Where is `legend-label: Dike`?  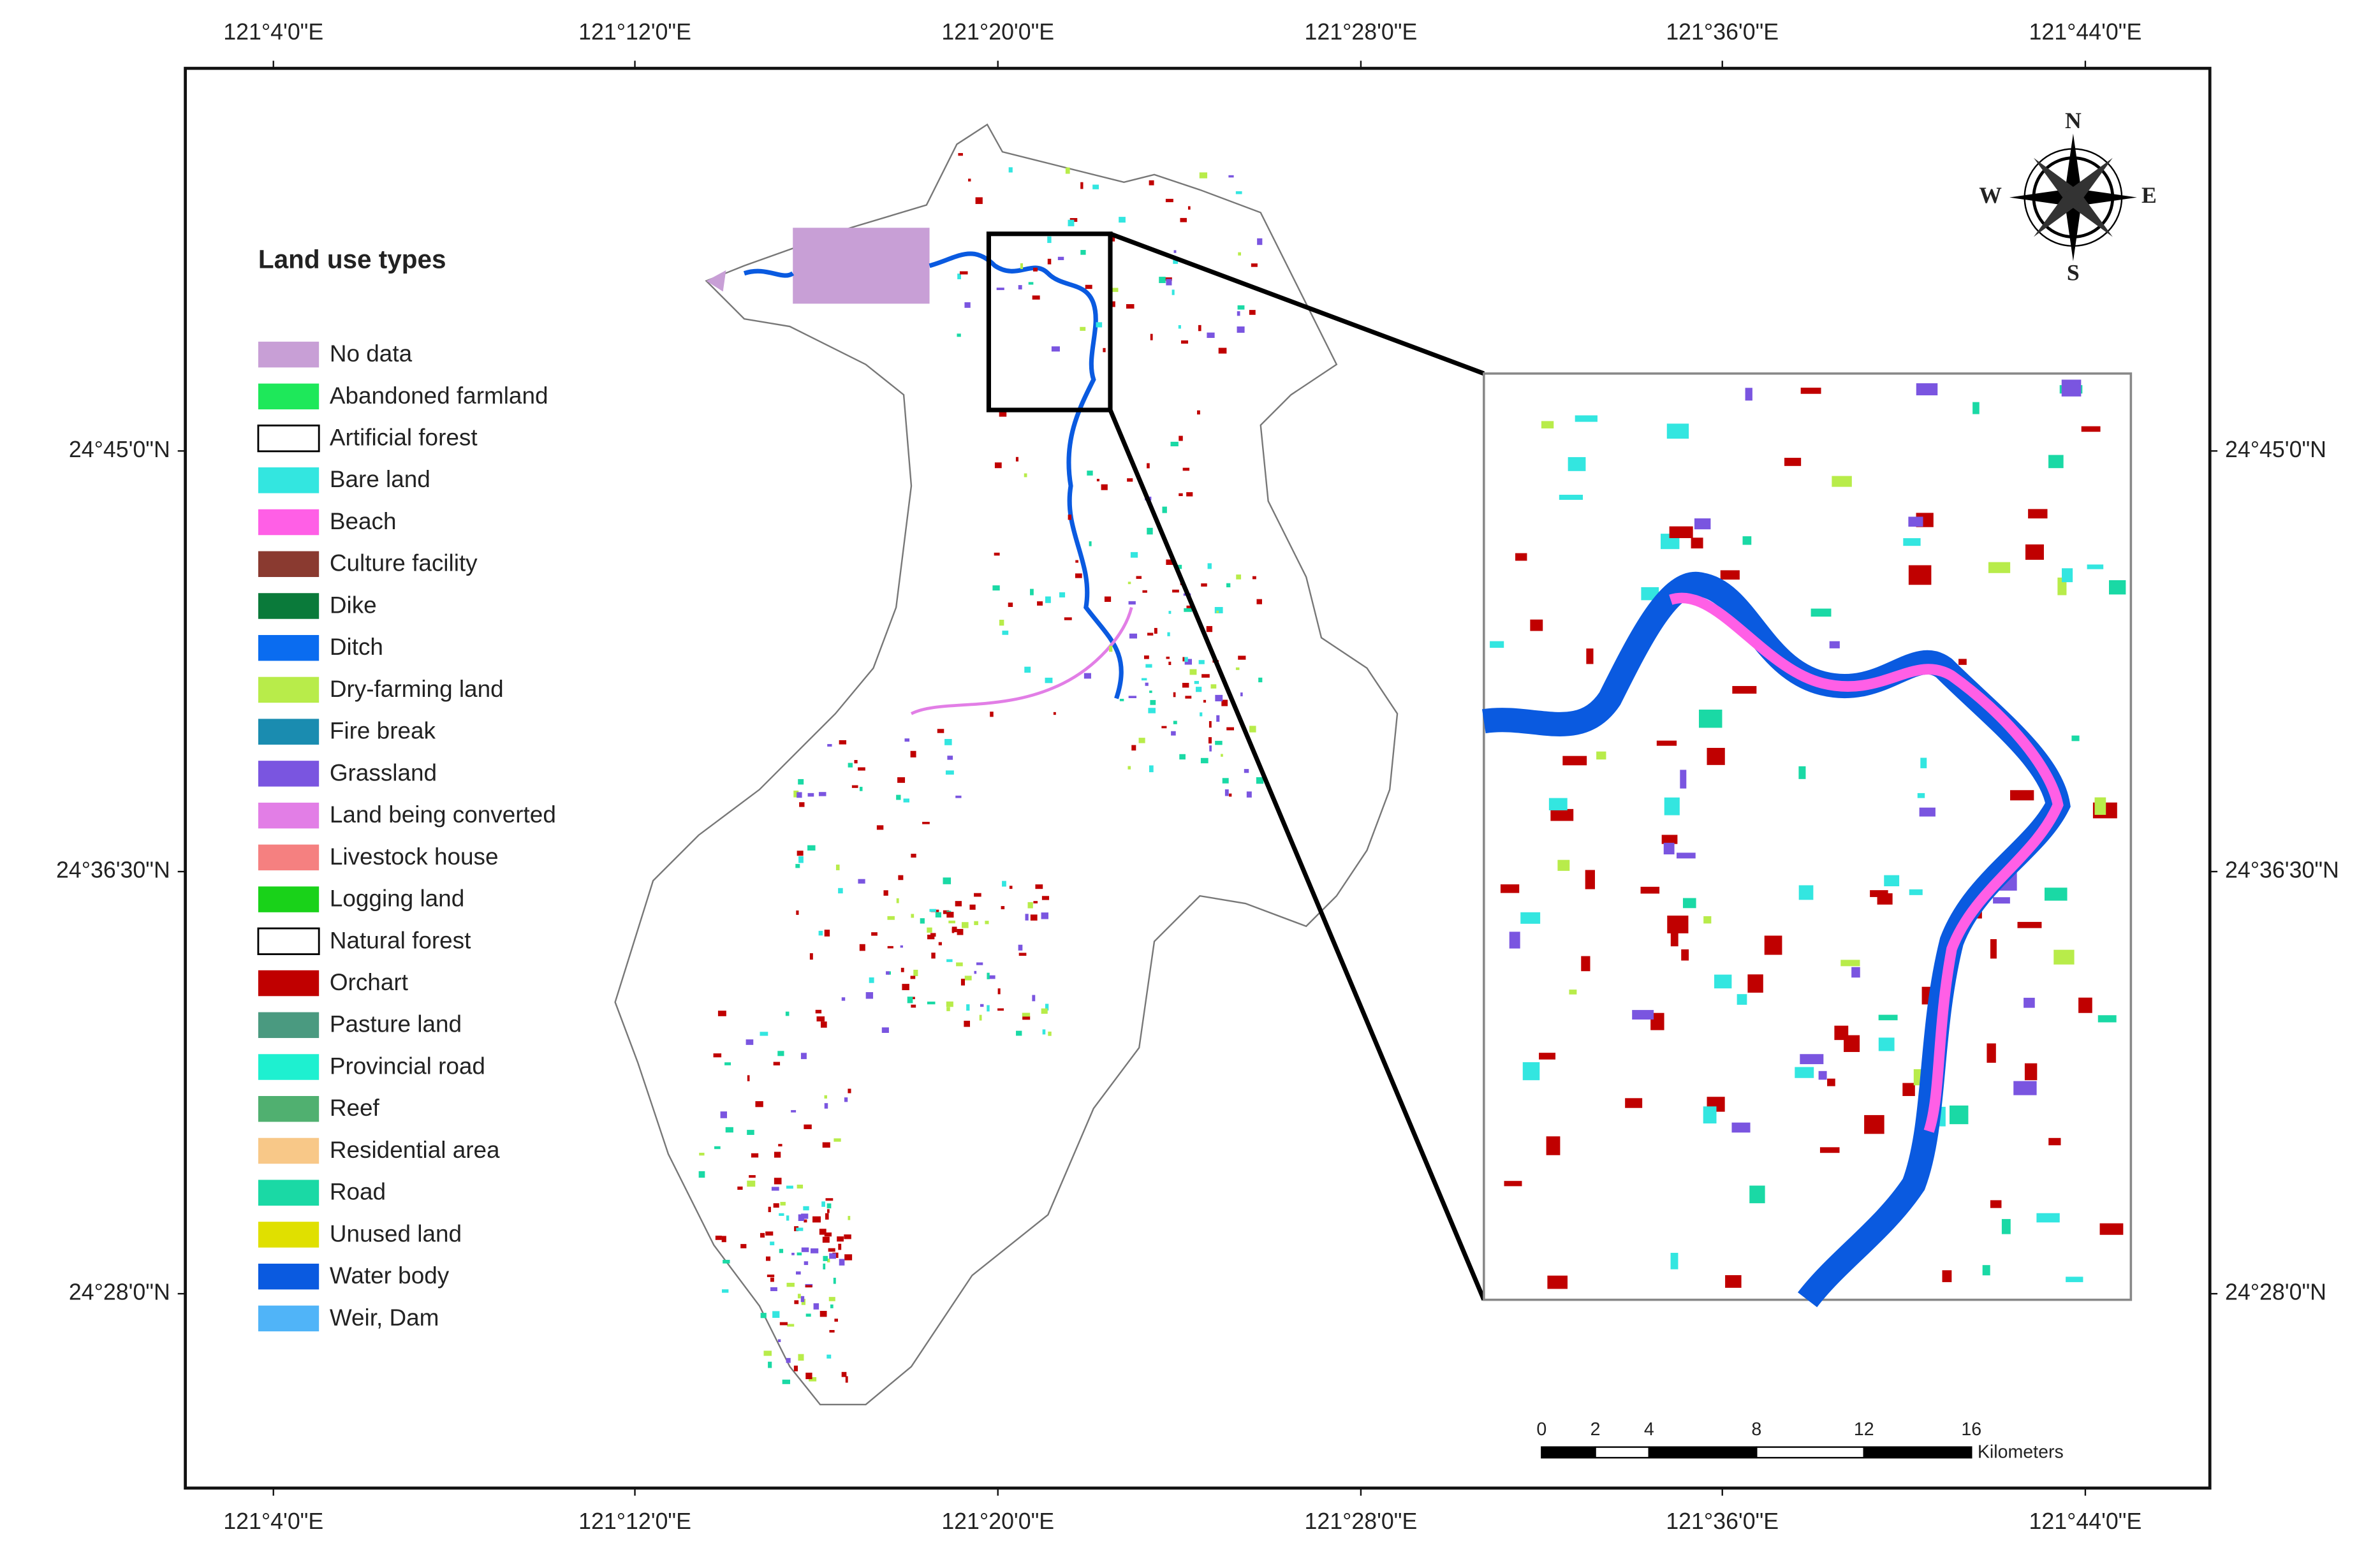
legend-label: Dike is located at coordinates (353, 605).